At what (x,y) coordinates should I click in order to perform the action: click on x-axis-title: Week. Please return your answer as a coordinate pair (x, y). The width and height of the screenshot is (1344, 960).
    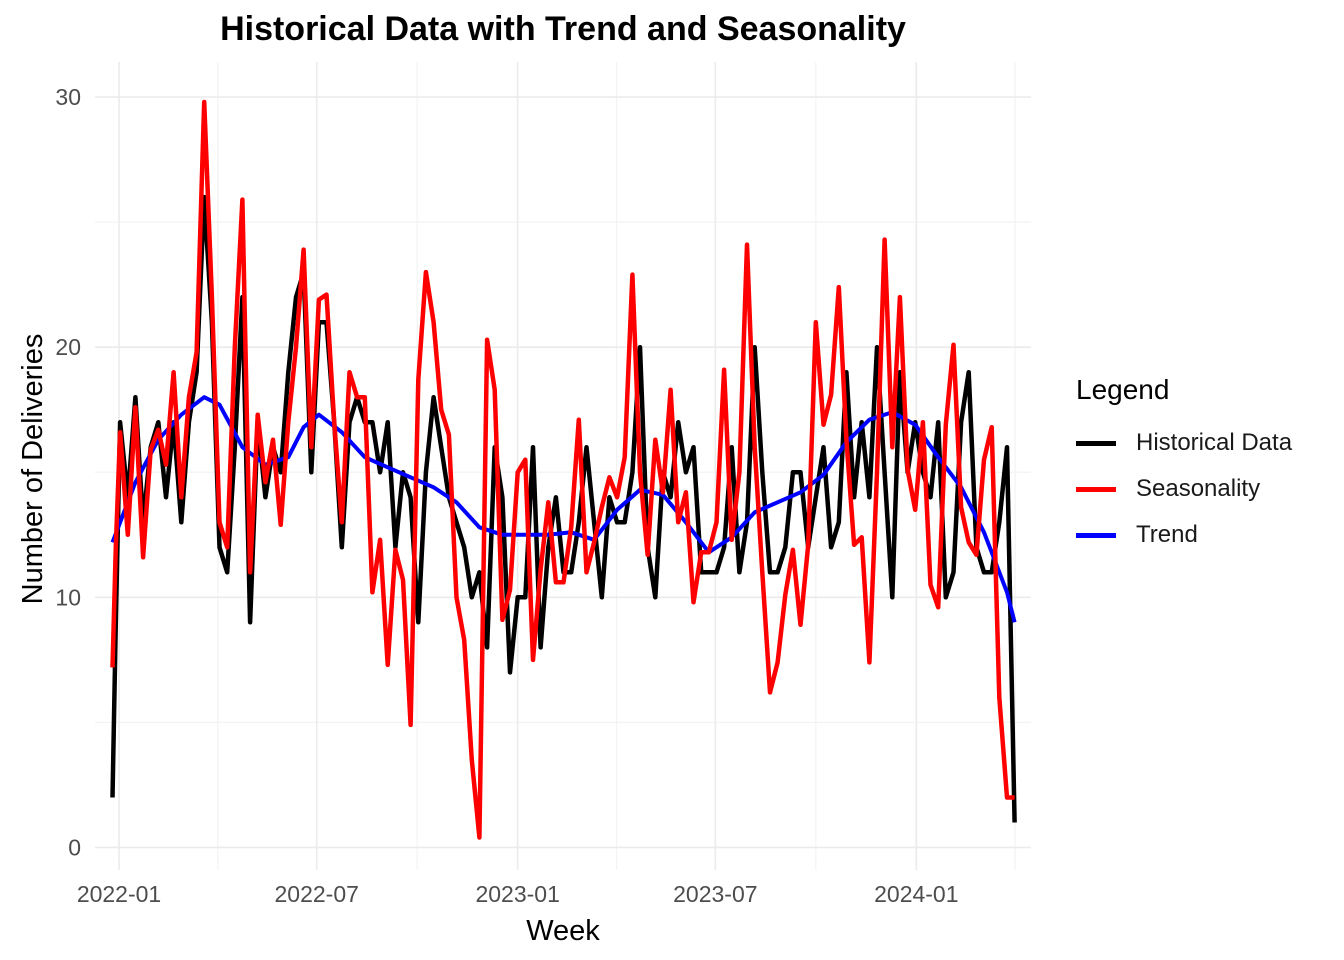
    Looking at the image, I should click on (563, 931).